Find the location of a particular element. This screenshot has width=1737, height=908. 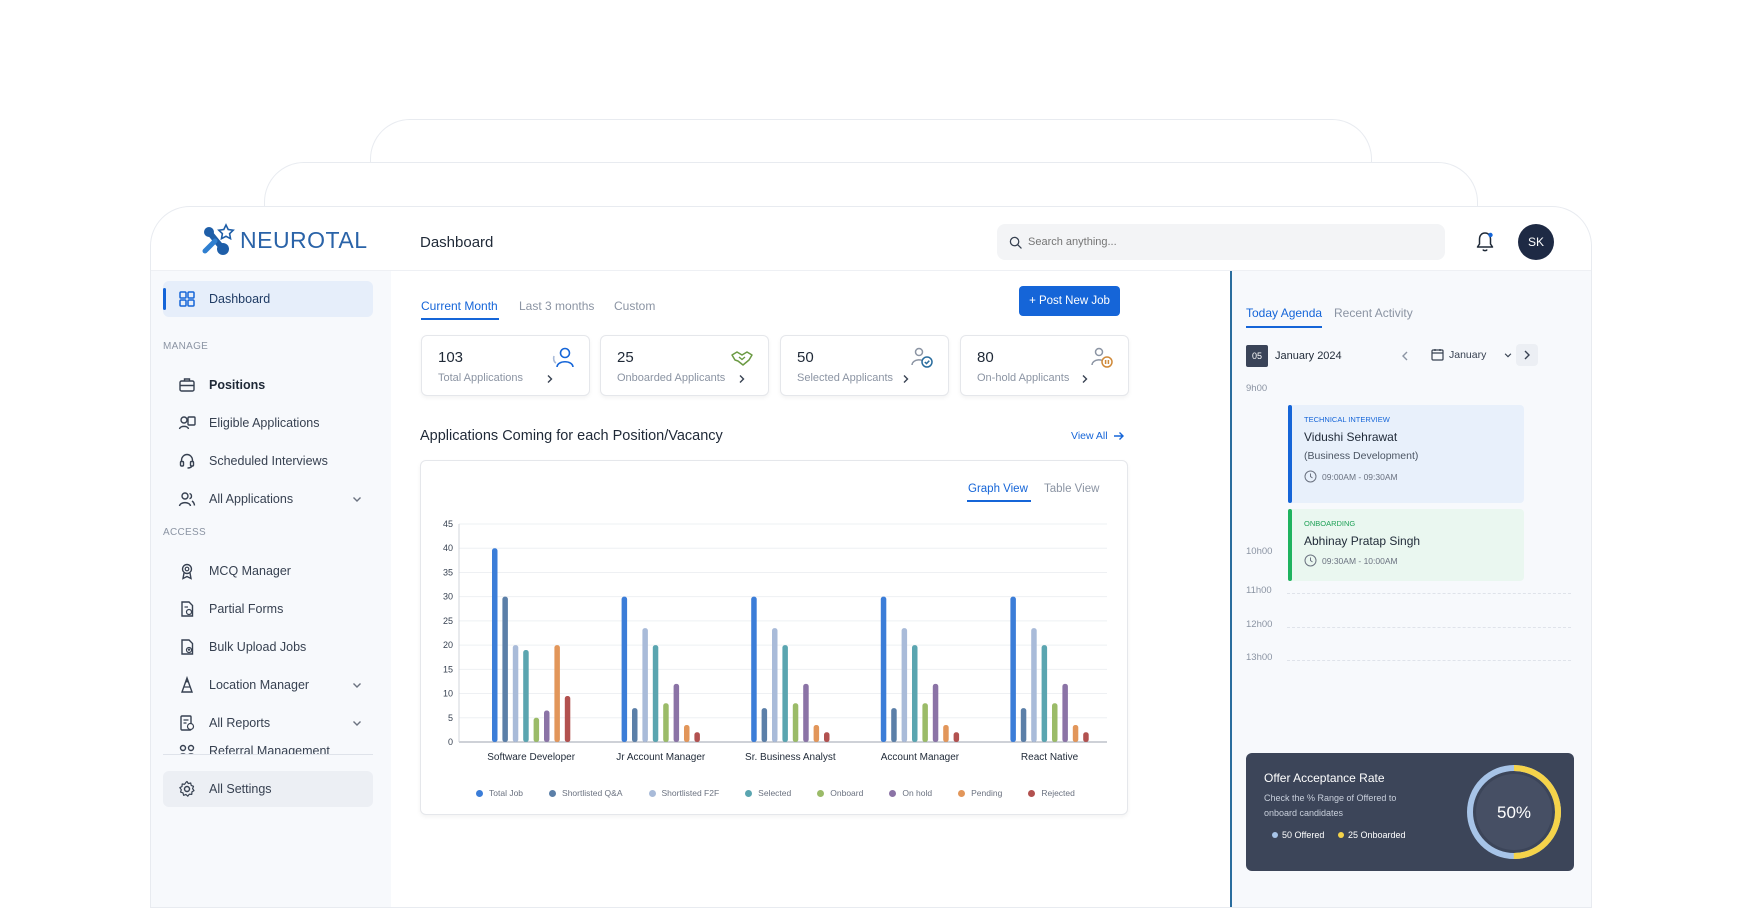

chevron-left-icon is located at coordinates (1405, 356).